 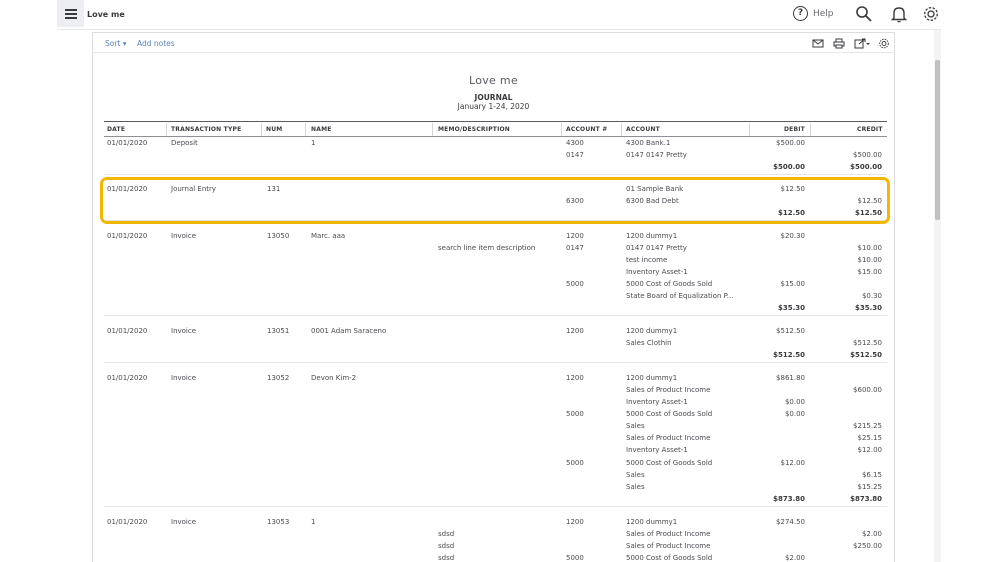 I want to click on cell-num: 13050, so click(x=278, y=236).